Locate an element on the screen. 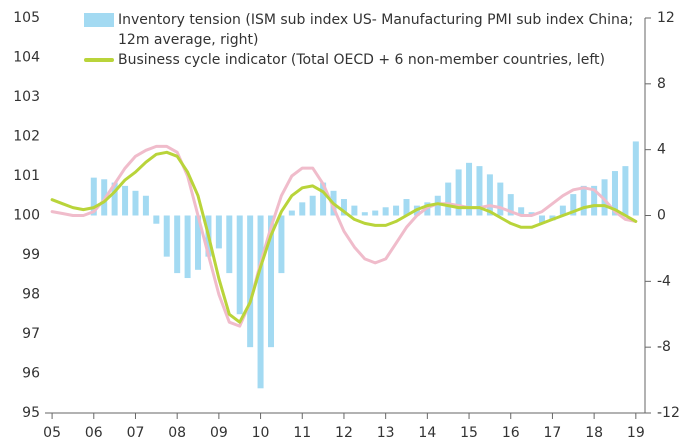 This screenshot has height=441, width=684. y-tick-label: 98 is located at coordinates (31, 295).